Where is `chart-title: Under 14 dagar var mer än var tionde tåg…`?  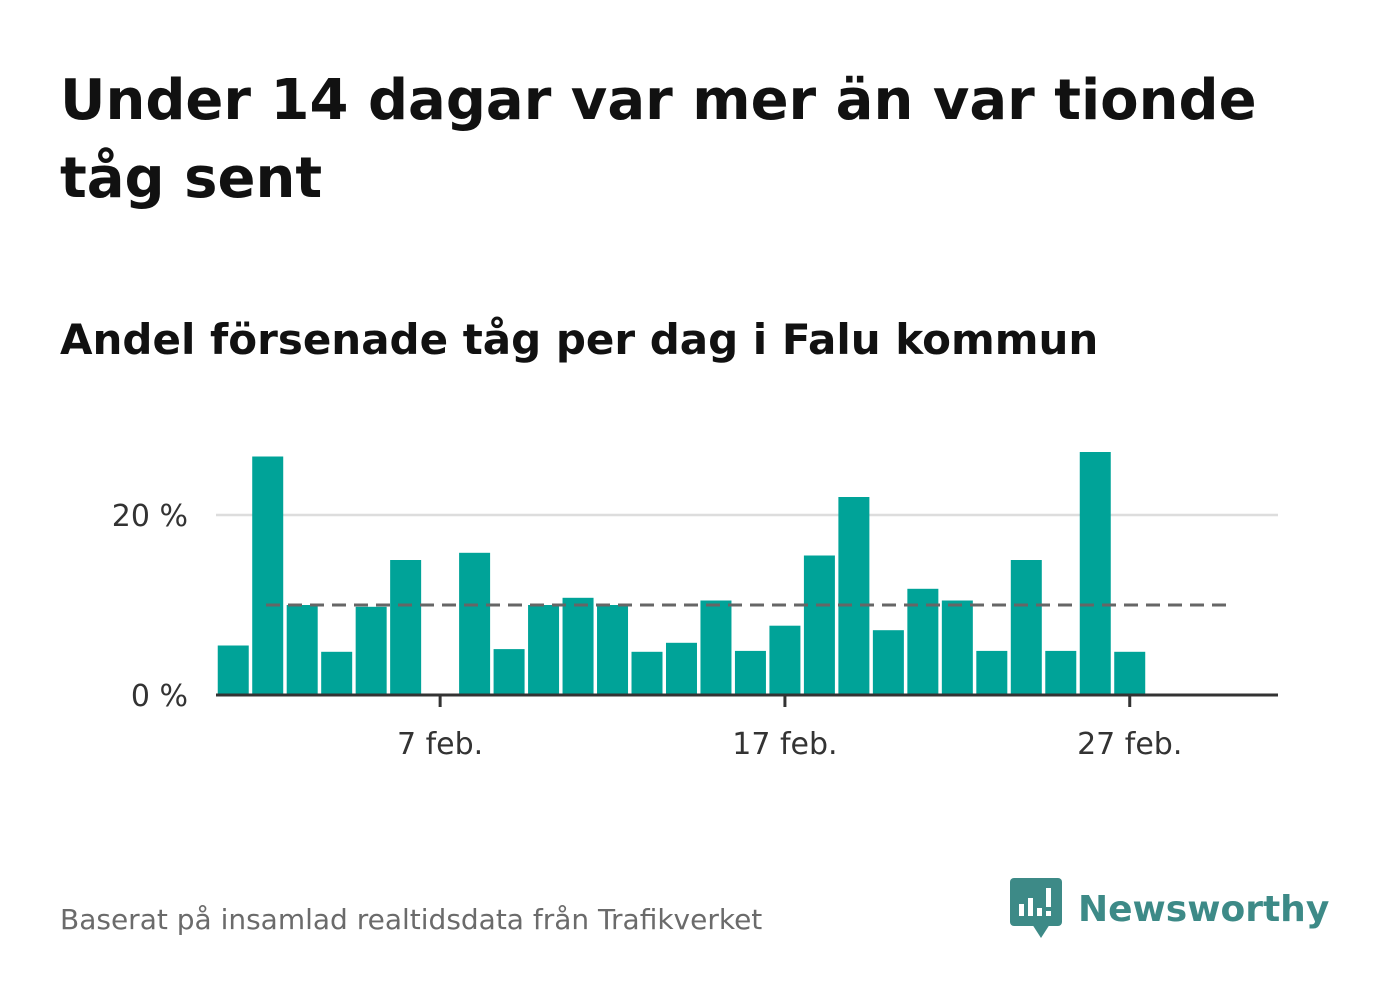
chart-title: Under 14 dagar var mer än var tionde tåg… is located at coordinates (658, 139).